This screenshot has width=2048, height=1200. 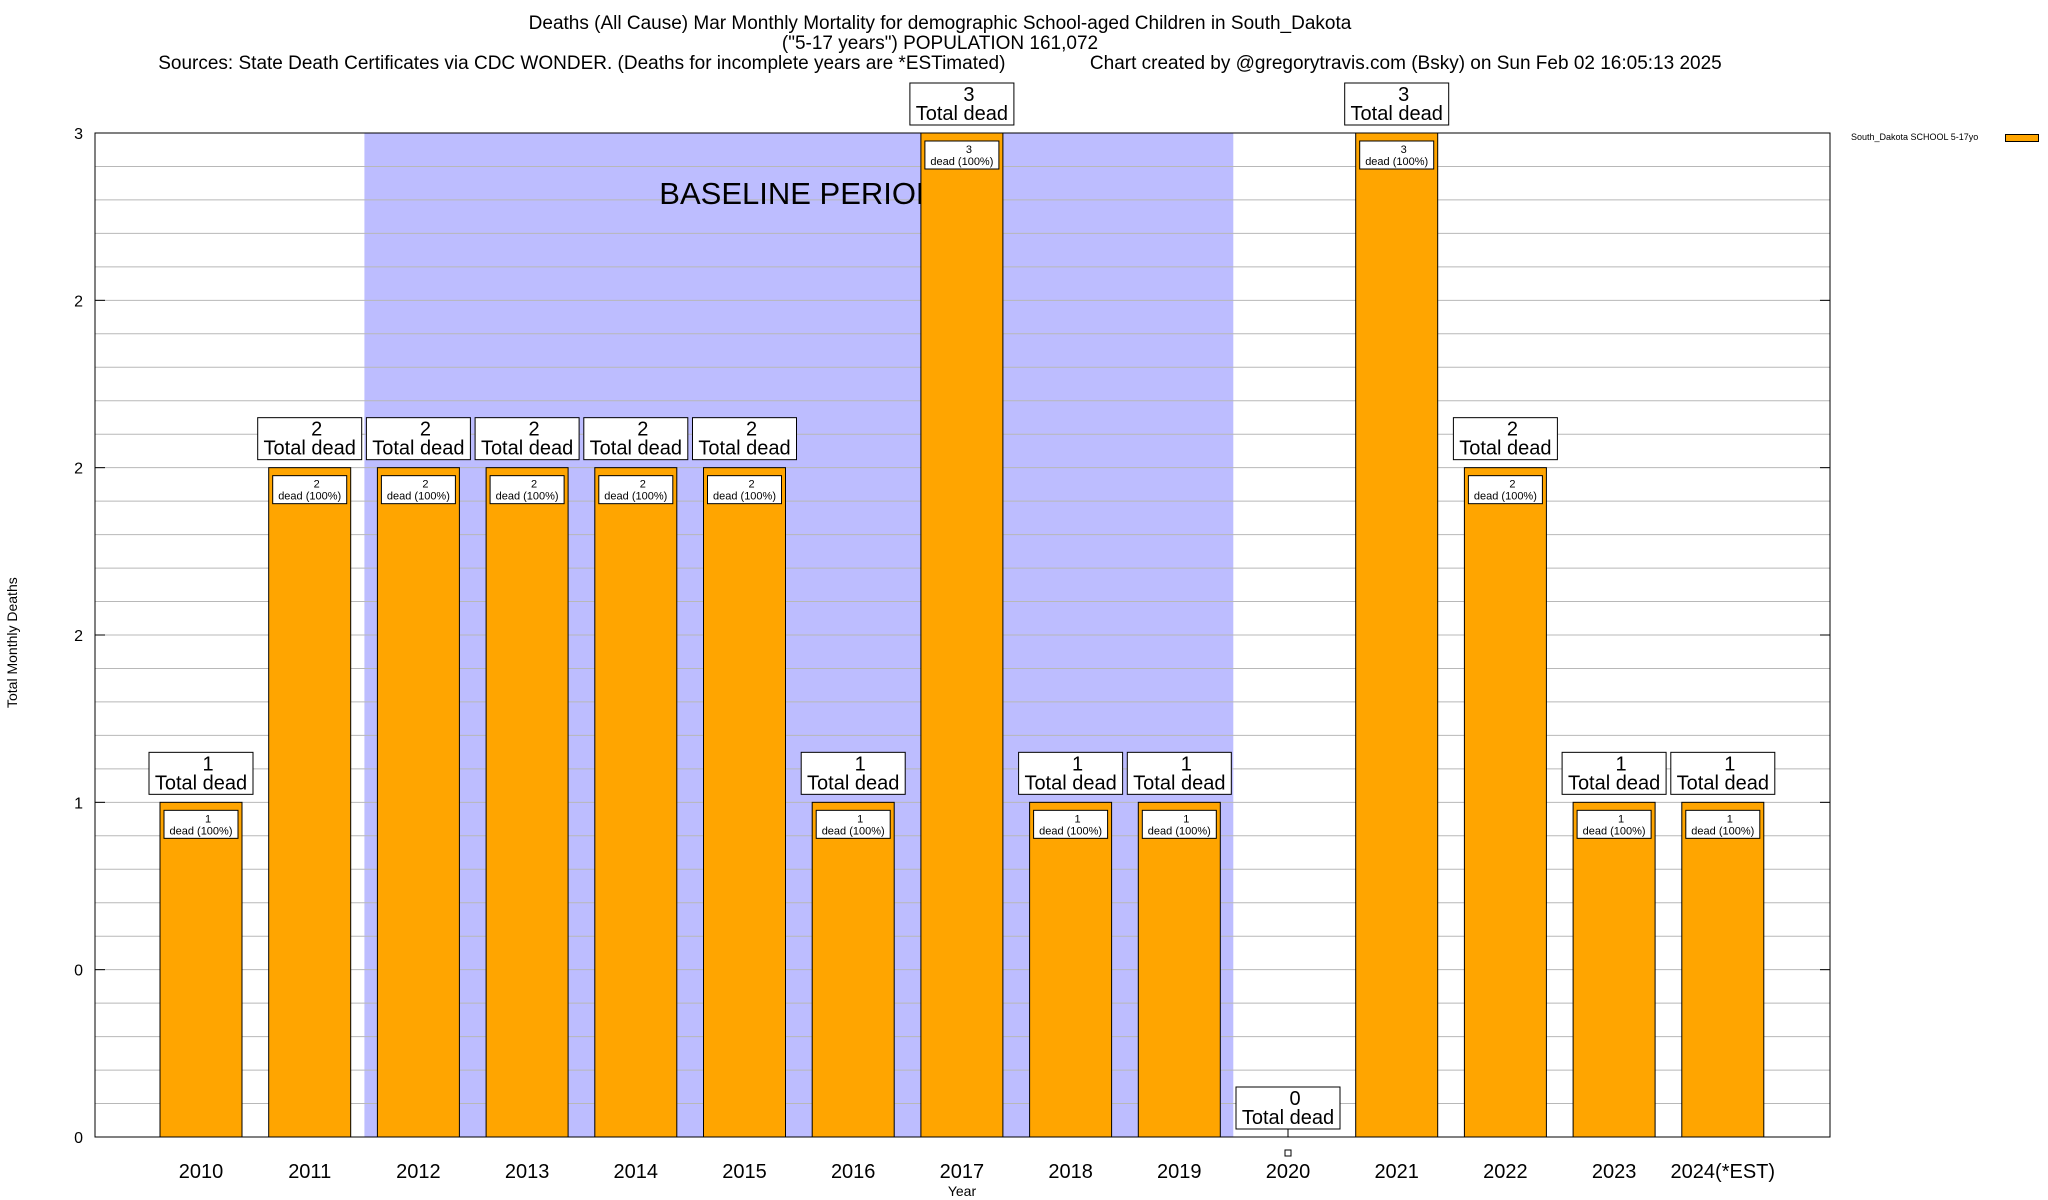 I want to click on x-tick-label: 2023, so click(x=1614, y=1172).